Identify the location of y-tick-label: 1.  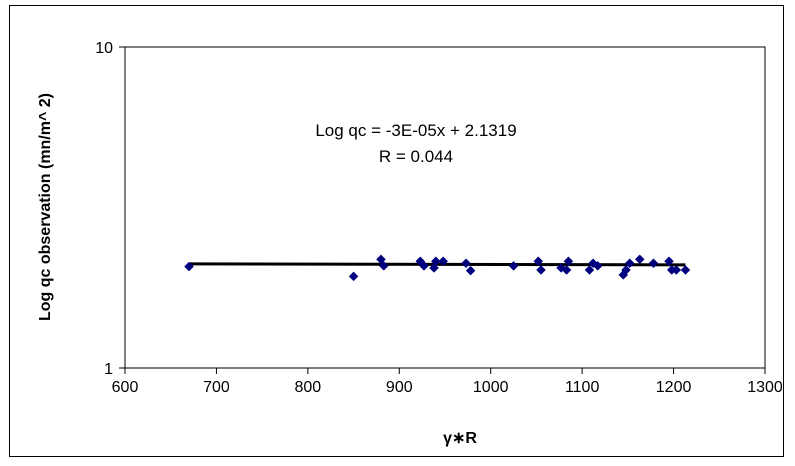
(108, 369).